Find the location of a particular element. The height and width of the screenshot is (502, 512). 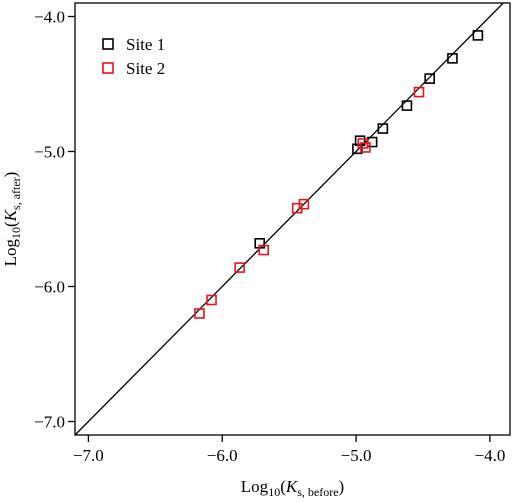

legend: Site 1 Site 2 is located at coordinates (133, 56).